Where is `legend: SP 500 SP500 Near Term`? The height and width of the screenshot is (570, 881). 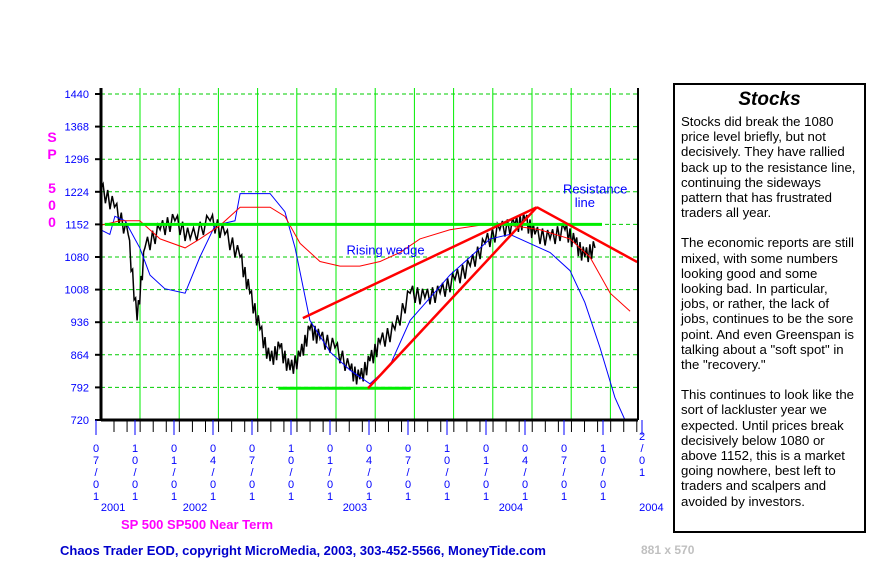 legend: SP 500 SP500 Near Term is located at coordinates (197, 524).